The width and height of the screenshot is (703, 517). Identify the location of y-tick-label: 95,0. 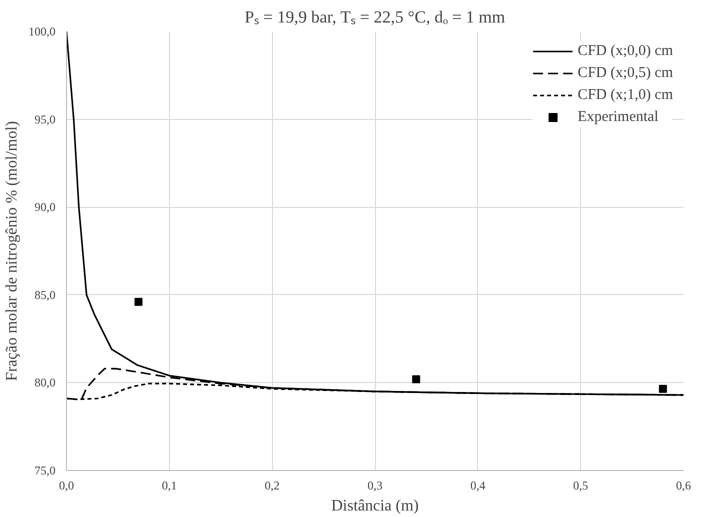
(45, 119).